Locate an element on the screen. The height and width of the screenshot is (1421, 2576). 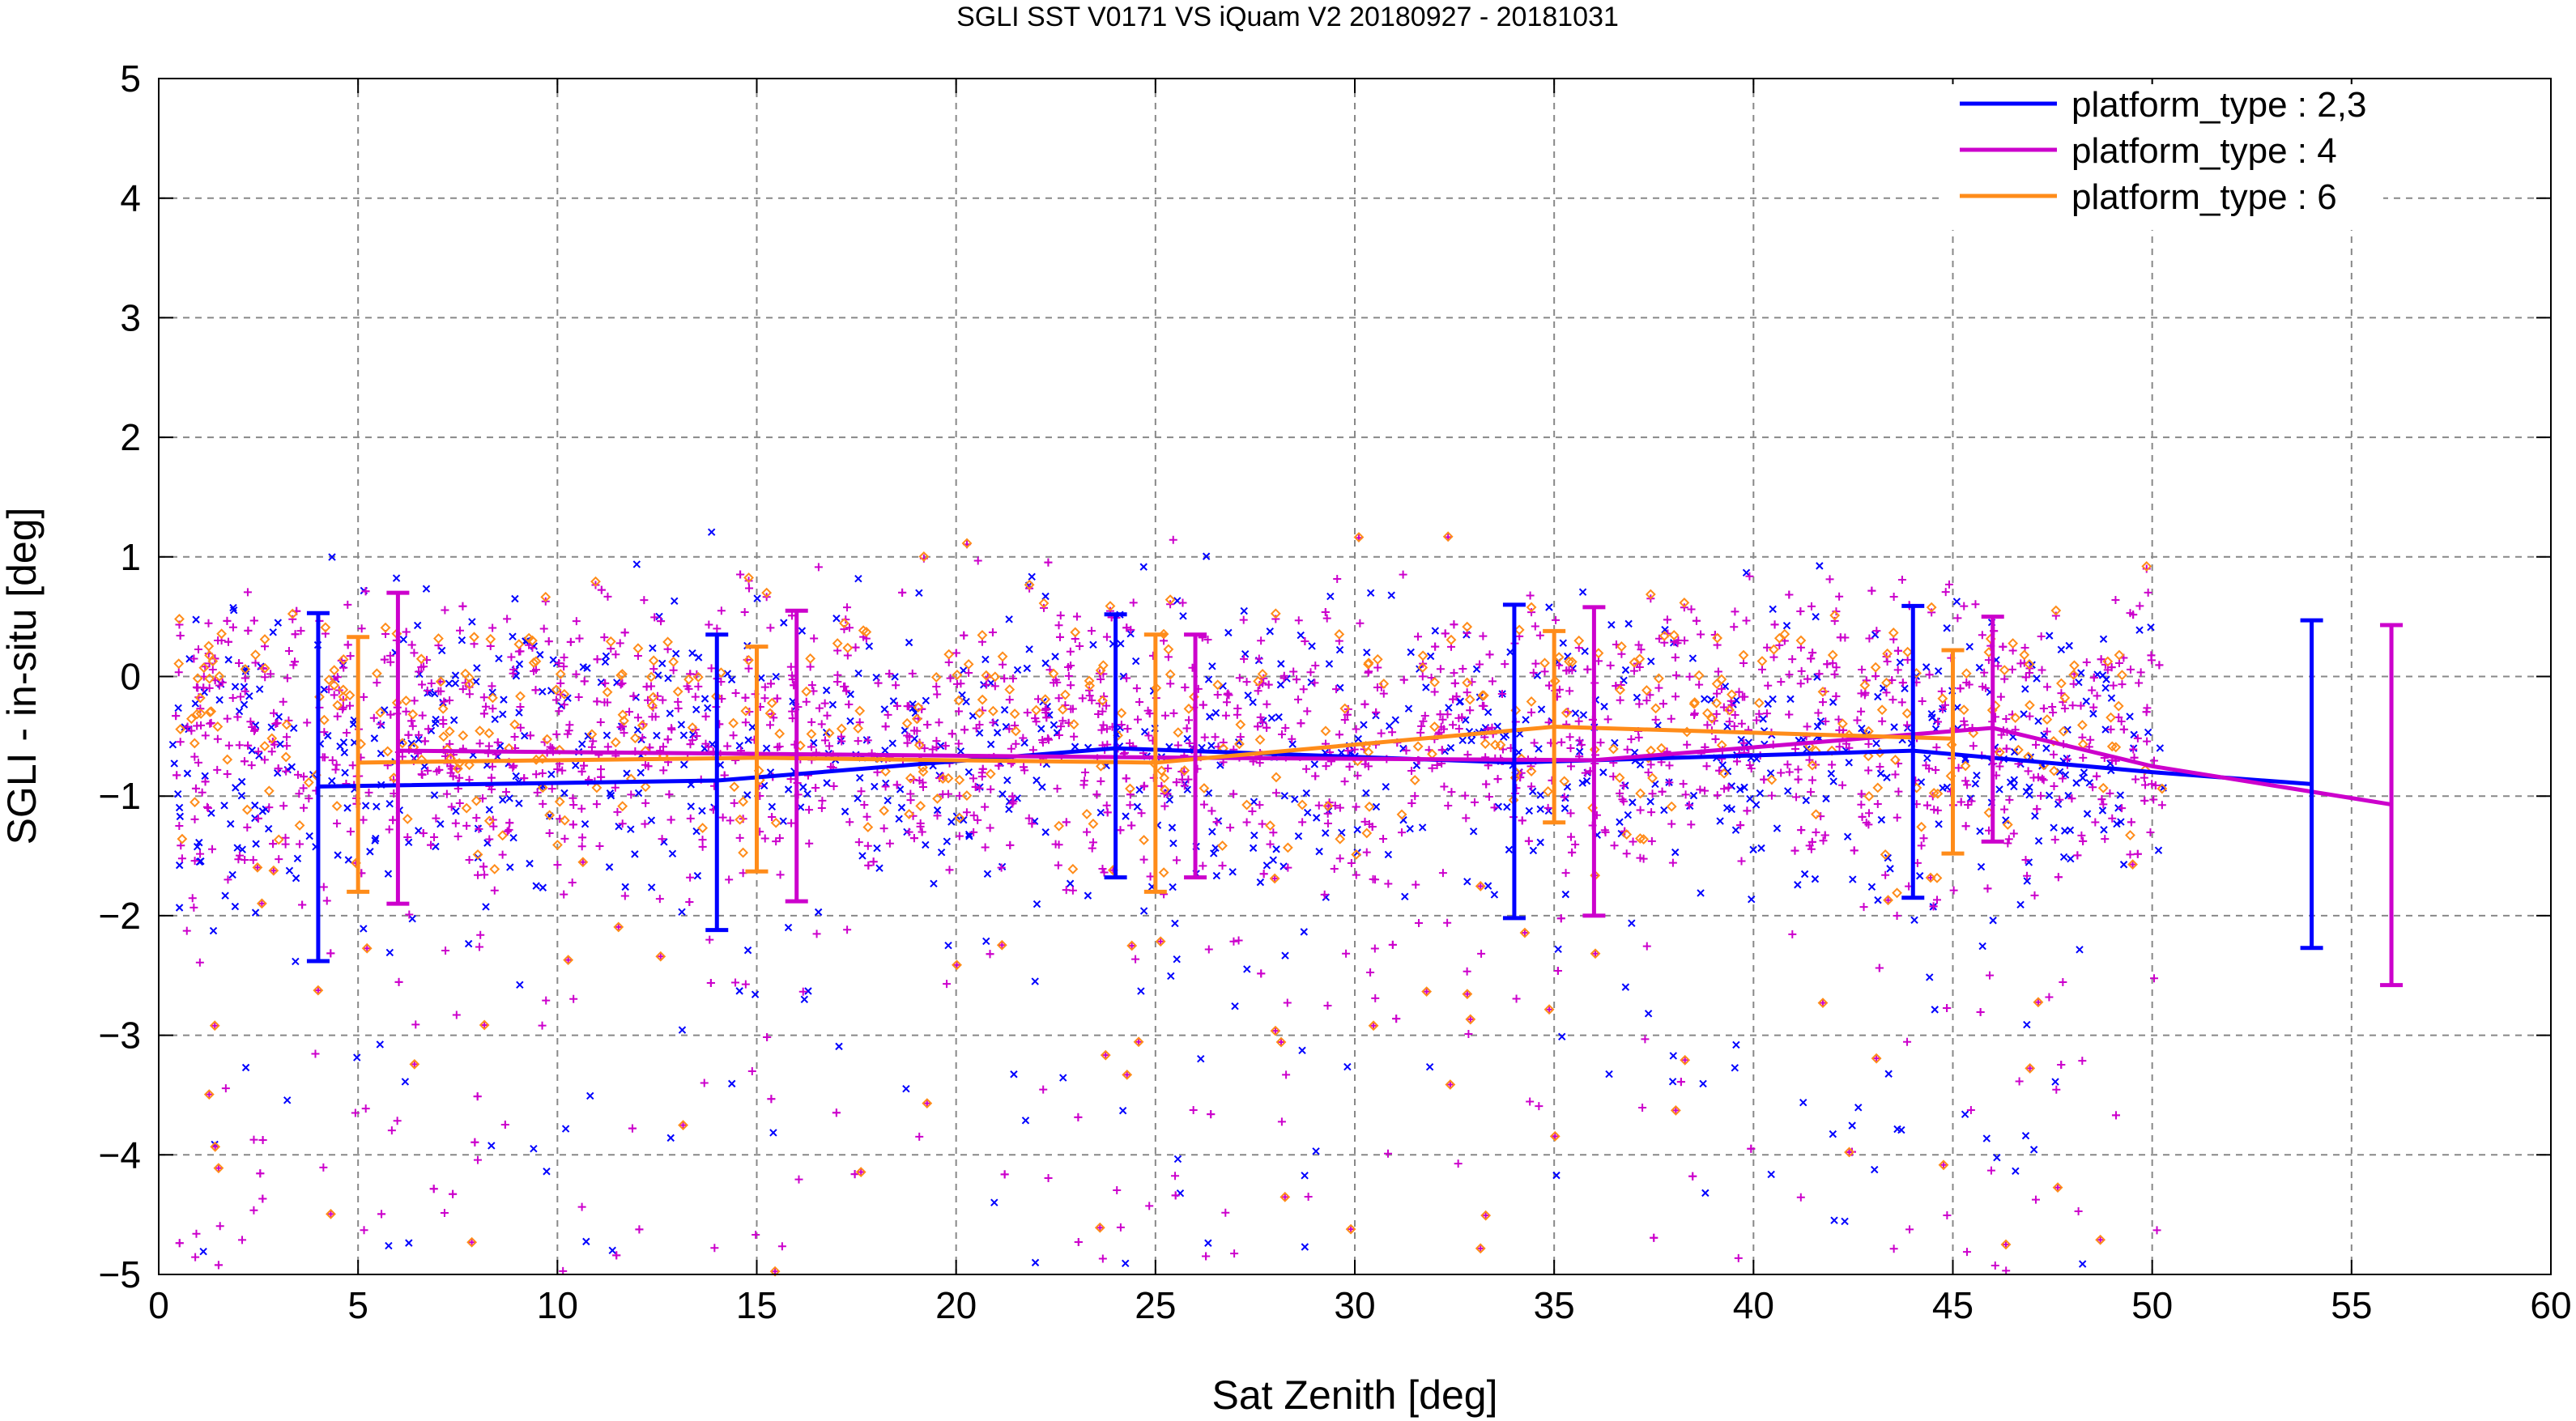
x-tick-label: 15 is located at coordinates (756, 1305).